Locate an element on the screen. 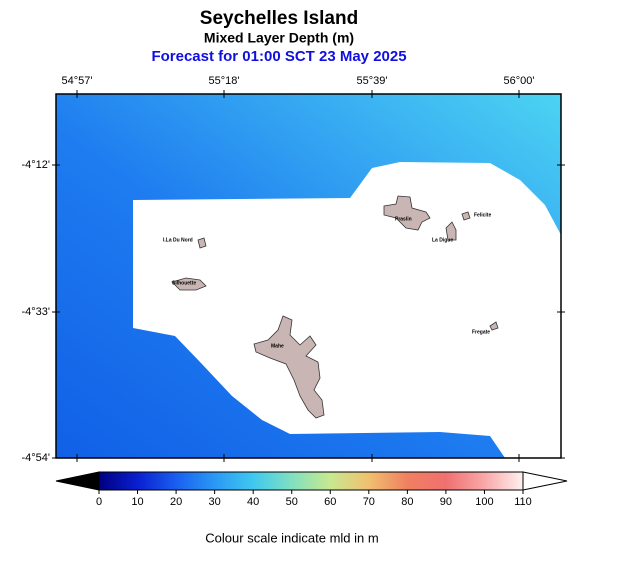  colorbar-tick-label: 60 is located at coordinates (330, 502).